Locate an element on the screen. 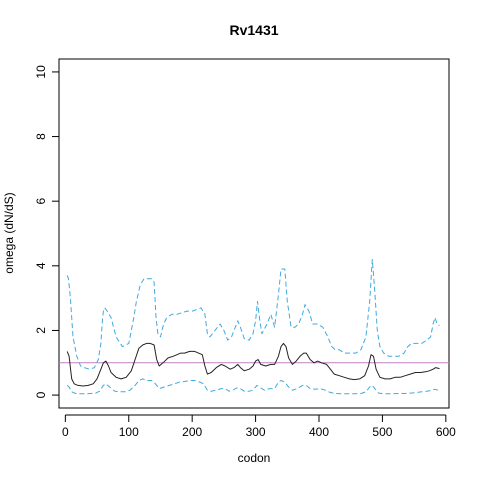 Image resolution: width=480 pixels, height=480 pixels. y-axis: 0 2 4 6 8 10 is located at coordinates (47, 231).